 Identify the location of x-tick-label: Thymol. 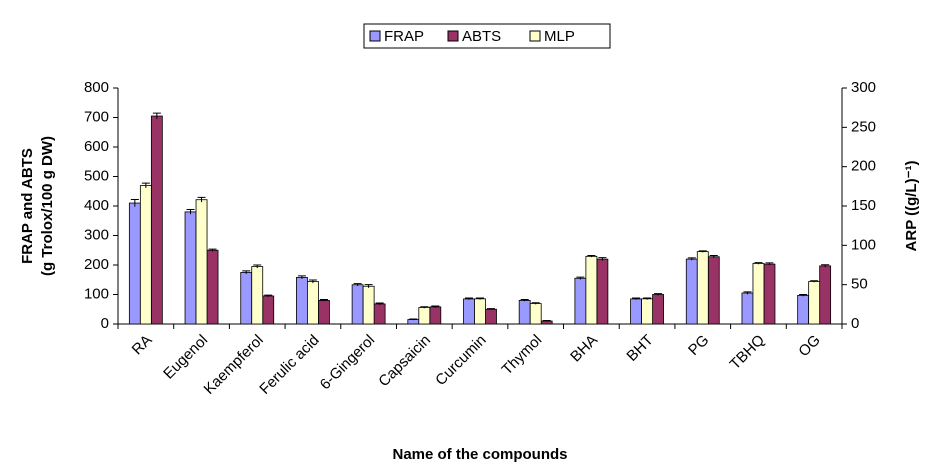
(522, 355).